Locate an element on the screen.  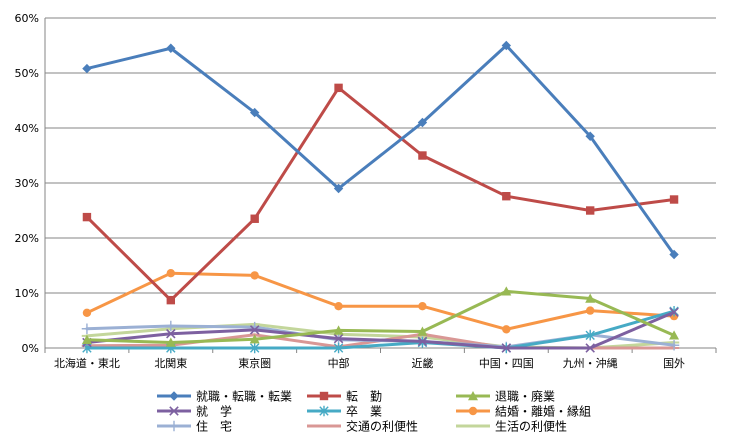
legend-item-5: 卒 業 is located at coordinates (344, 412).